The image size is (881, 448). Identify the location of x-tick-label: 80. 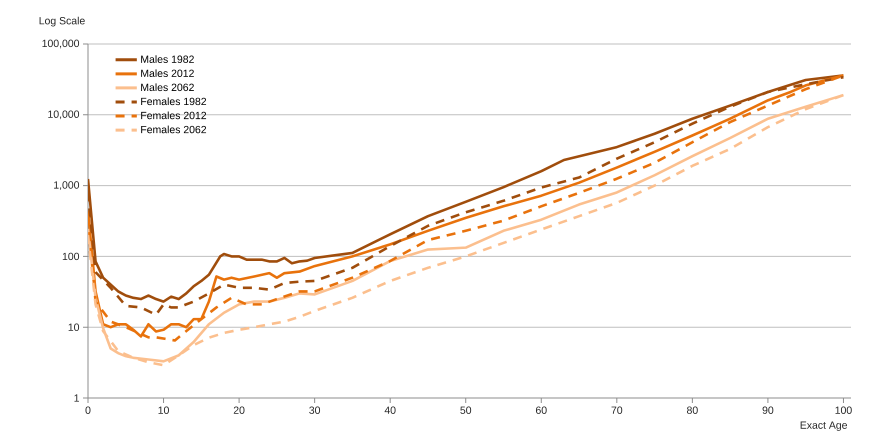
(692, 410).